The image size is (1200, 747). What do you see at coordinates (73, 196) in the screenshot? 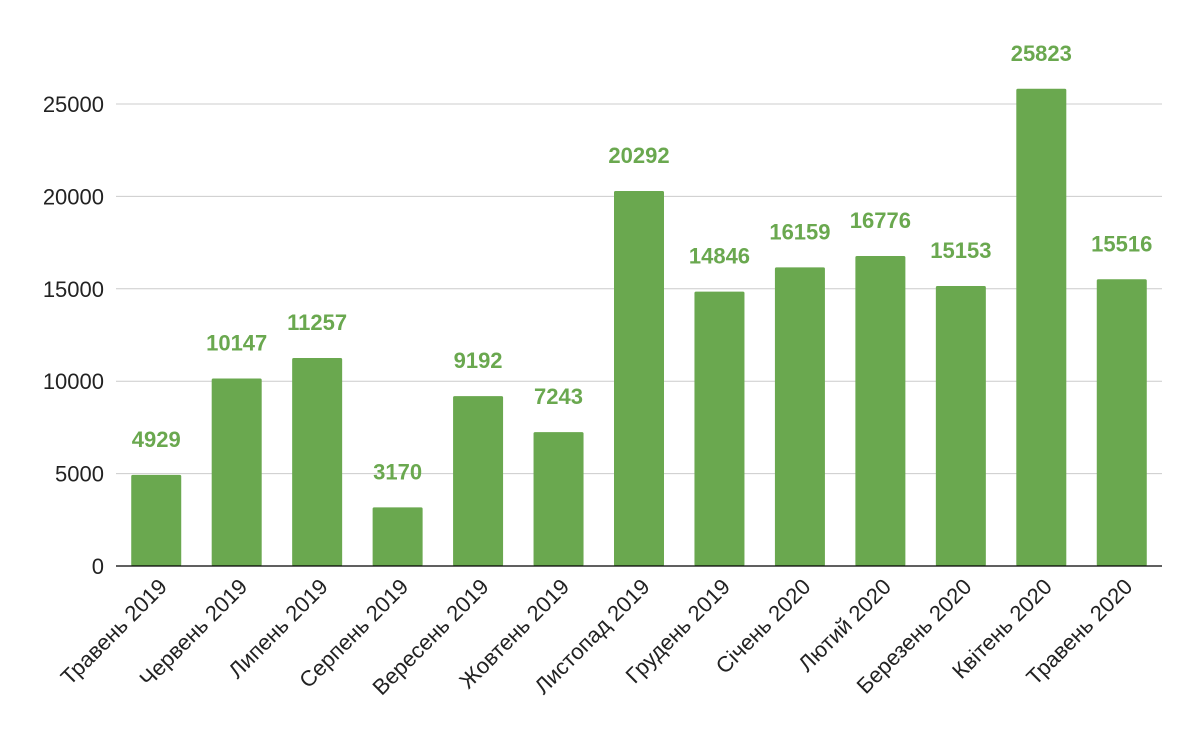
I see `y-tick-label: 20000` at bounding box center [73, 196].